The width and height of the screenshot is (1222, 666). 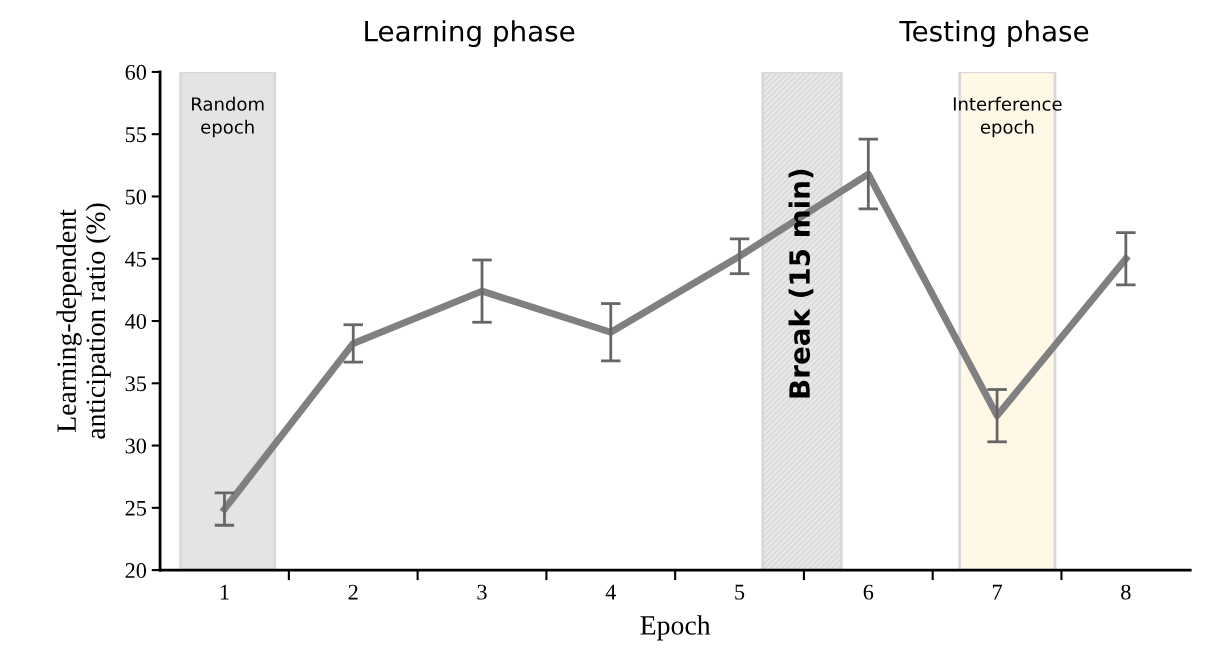 I want to click on text: Testing phase, so click(x=994, y=34).